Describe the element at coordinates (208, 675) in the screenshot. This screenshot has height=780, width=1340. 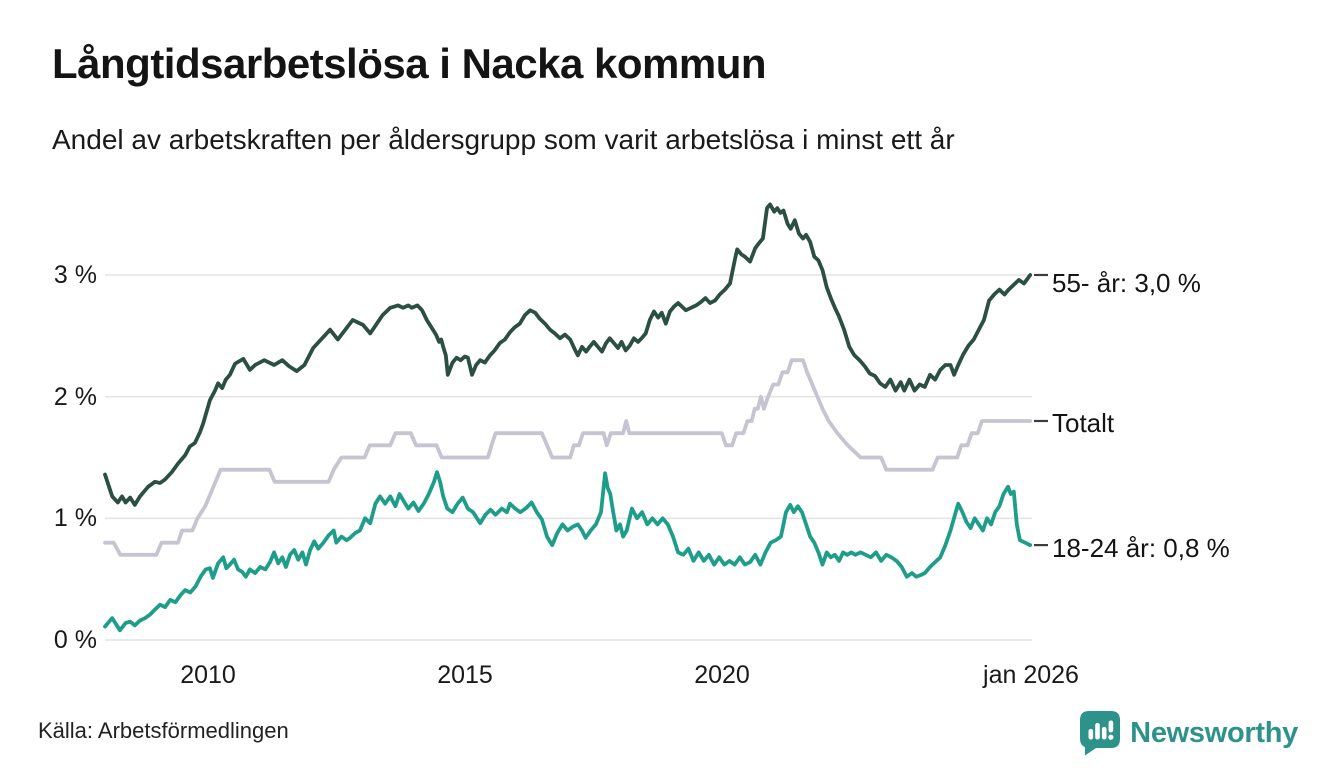
I see `x-tick-2010: 2010` at that location.